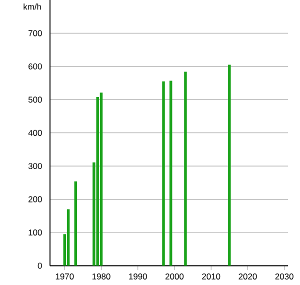  I want to click on y-axis-title: km/h, so click(32, 7).